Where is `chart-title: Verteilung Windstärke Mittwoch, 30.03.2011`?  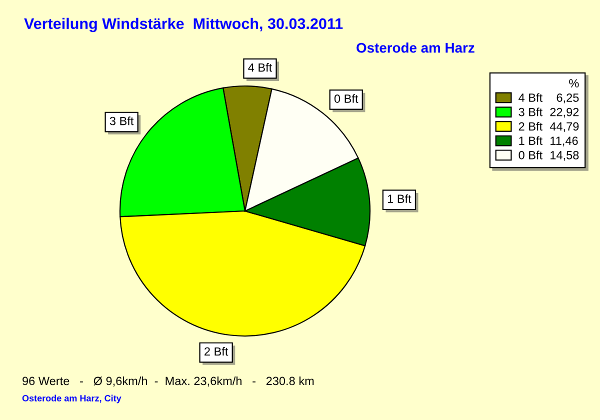 chart-title: Verteilung Windstärke Mittwoch, 30.03.2011 is located at coordinates (183, 25).